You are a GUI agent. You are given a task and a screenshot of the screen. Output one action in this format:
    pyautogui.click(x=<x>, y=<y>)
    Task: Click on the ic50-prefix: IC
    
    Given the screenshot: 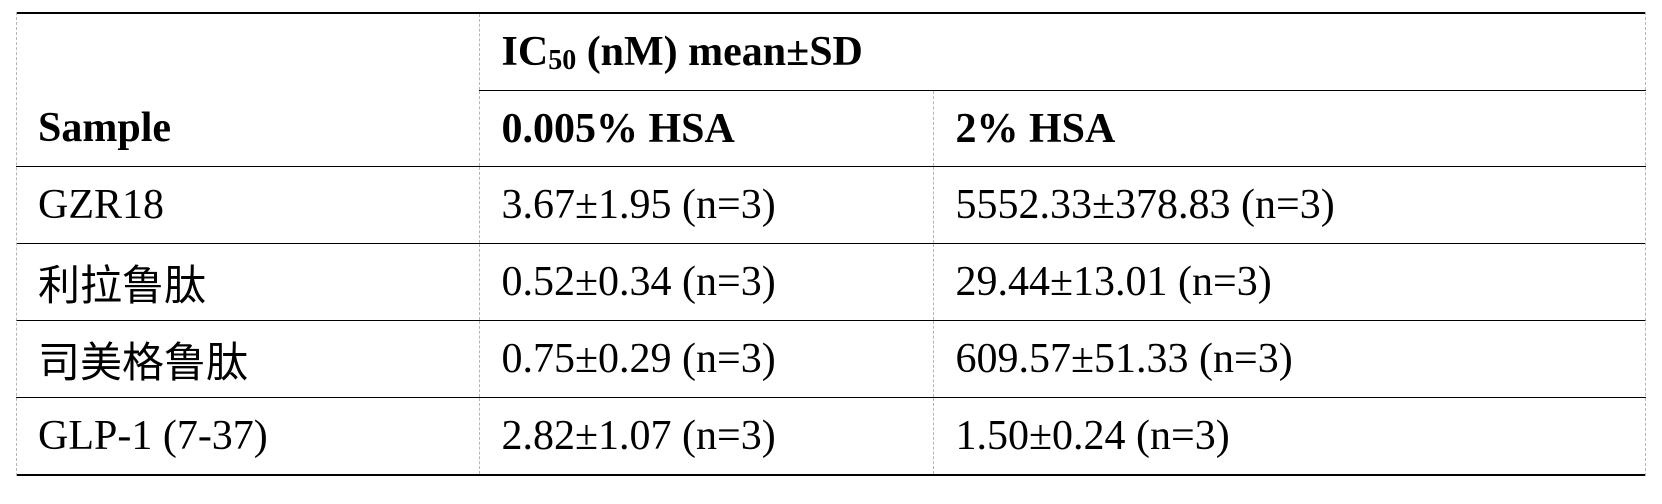 What is the action you would take?
    pyautogui.click(x=525, y=52)
    